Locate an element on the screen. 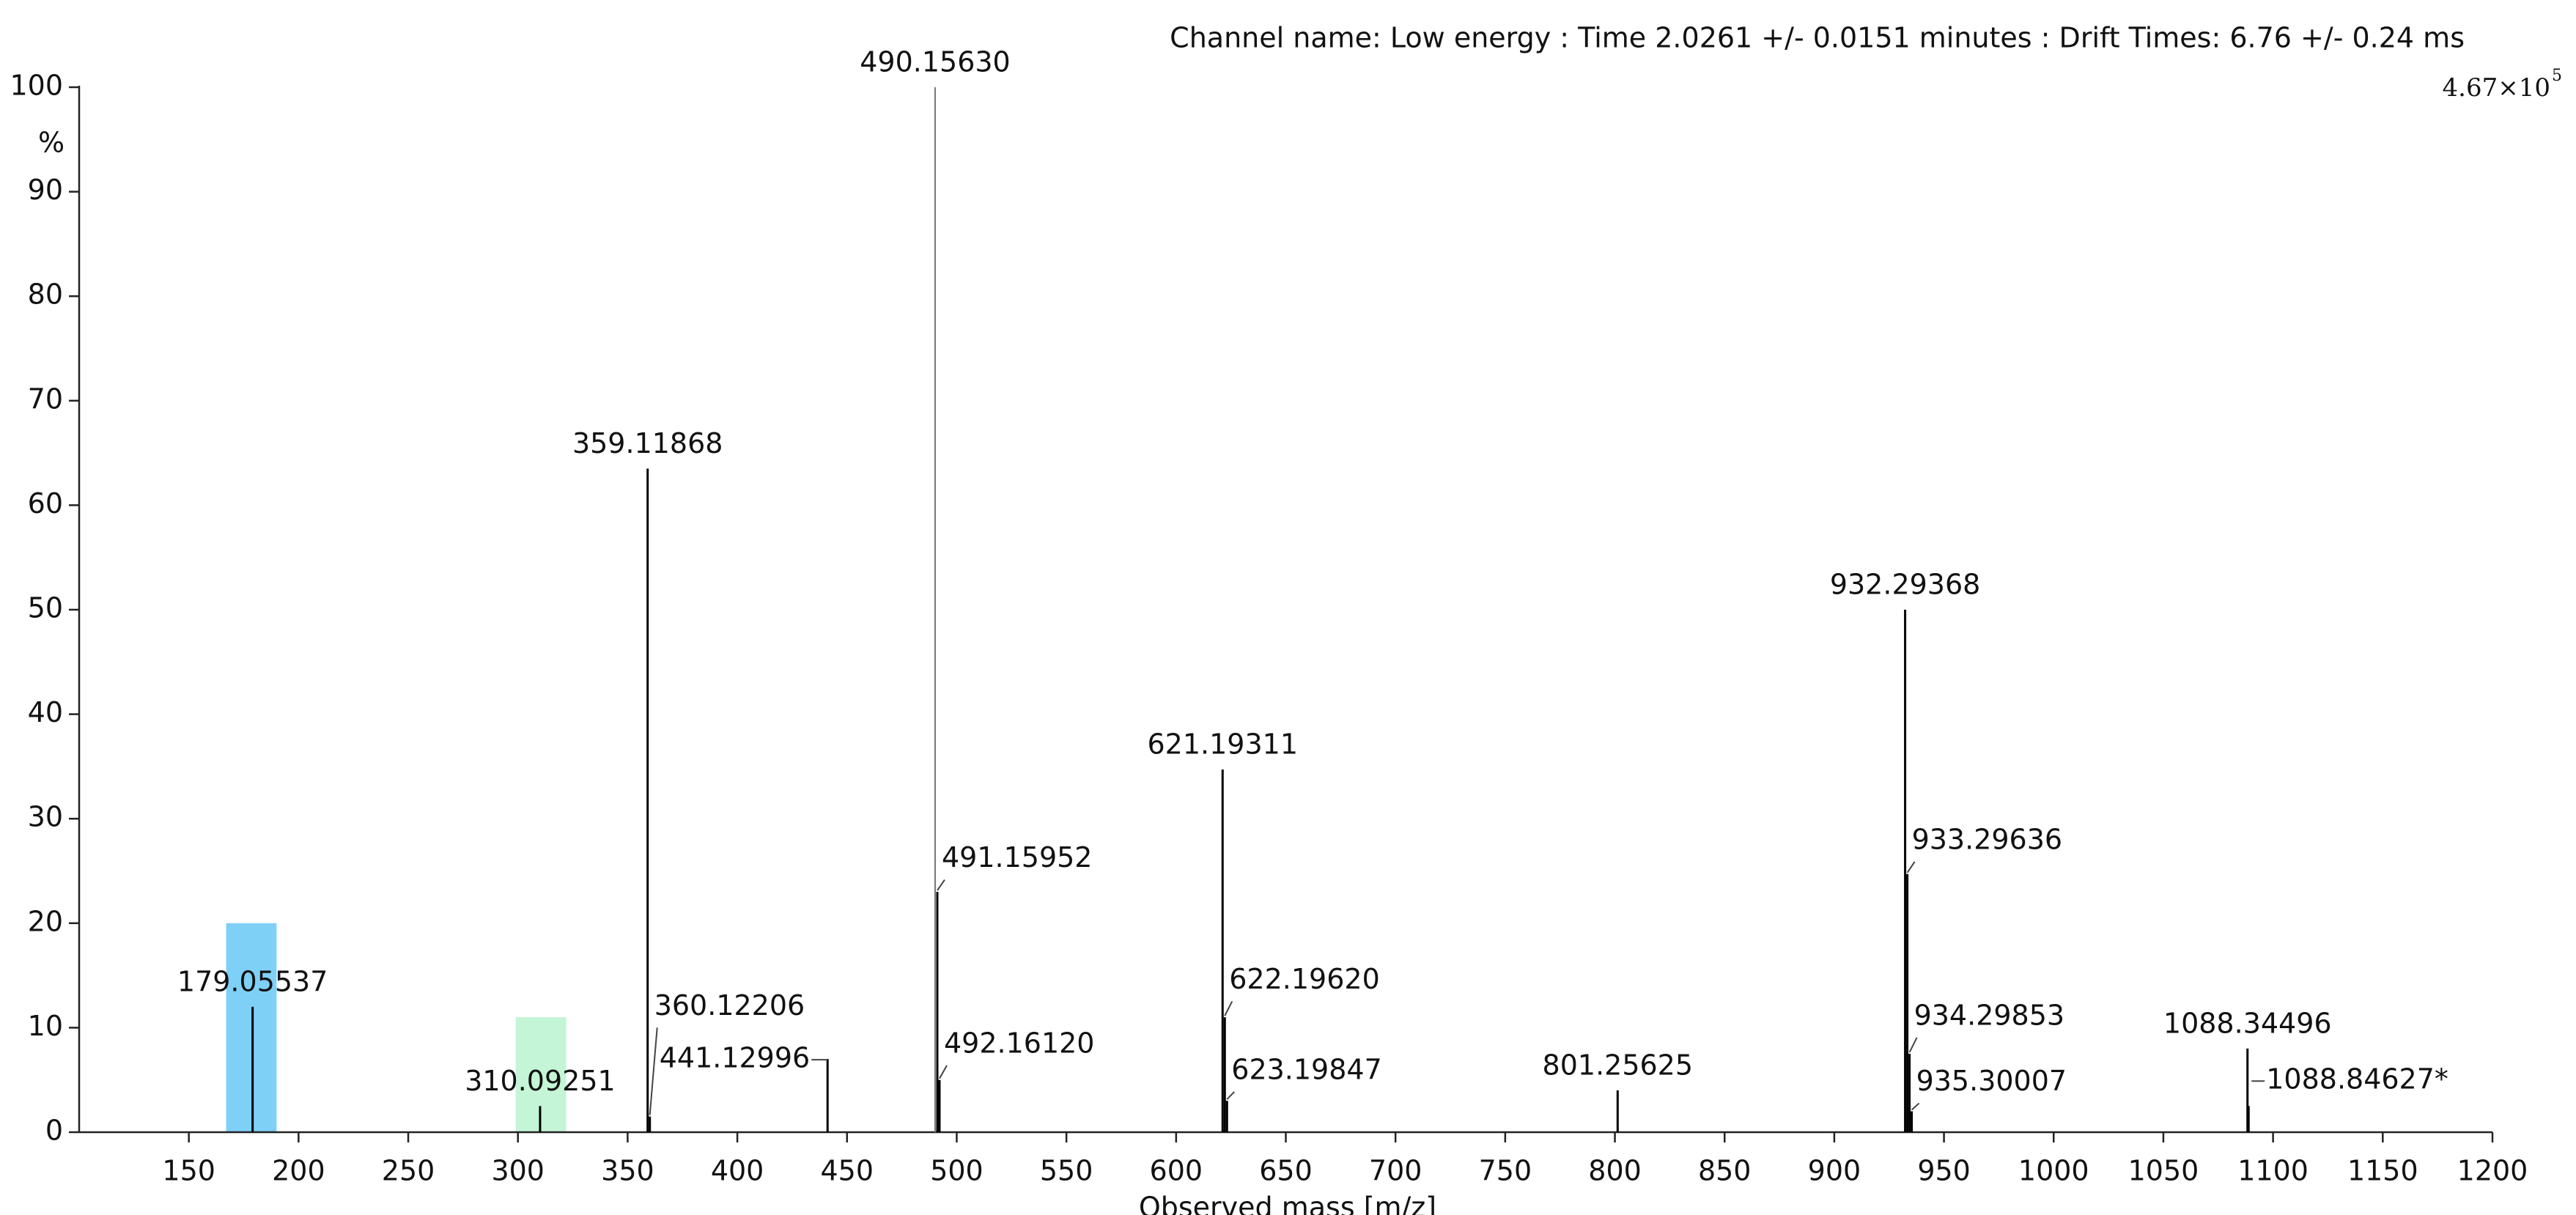  peak-label: 310.09251 is located at coordinates (540, 1081).